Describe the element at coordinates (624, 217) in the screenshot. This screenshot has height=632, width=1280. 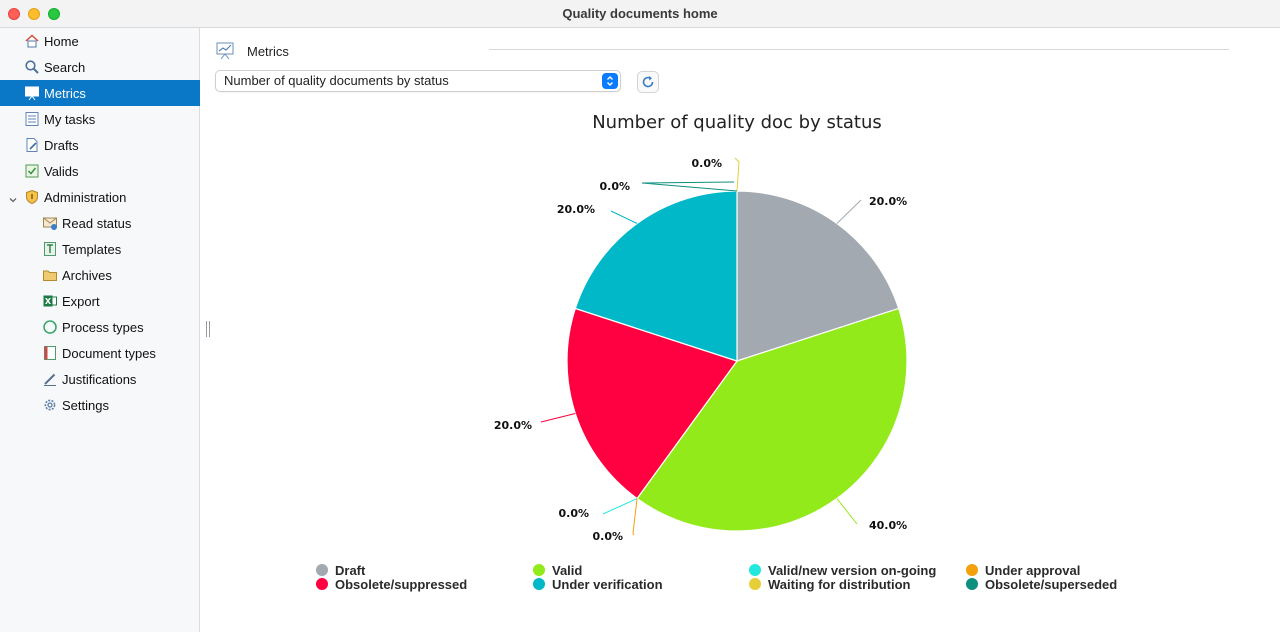
I see `leader-line-under-verification` at that location.